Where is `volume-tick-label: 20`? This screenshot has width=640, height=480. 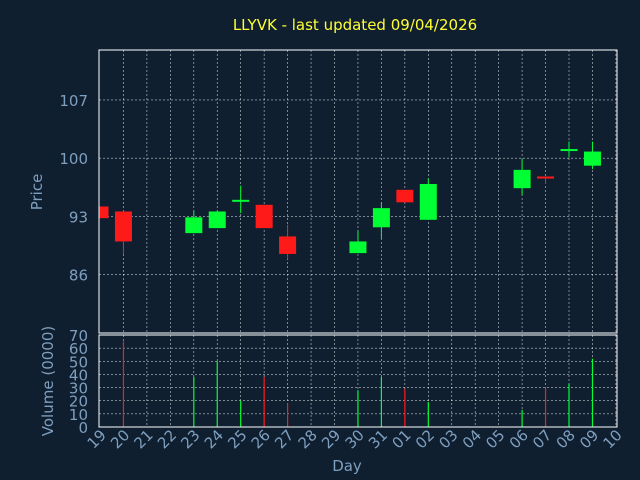
volume-tick-label: 20 is located at coordinates (78, 402).